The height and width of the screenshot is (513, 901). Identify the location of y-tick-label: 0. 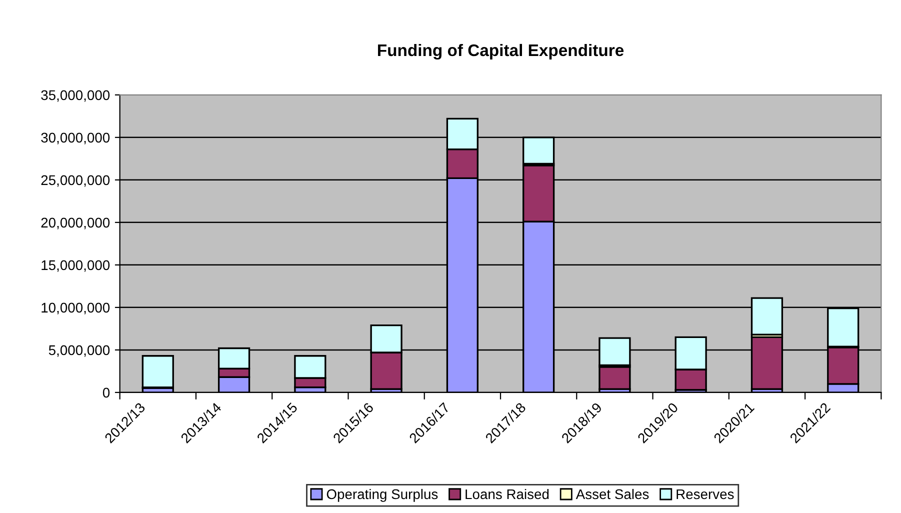
(106, 393).